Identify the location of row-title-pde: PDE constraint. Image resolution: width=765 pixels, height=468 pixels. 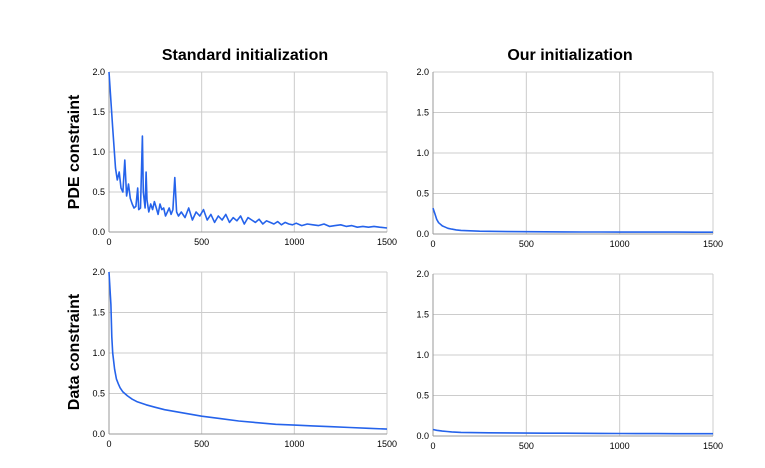
(74, 151).